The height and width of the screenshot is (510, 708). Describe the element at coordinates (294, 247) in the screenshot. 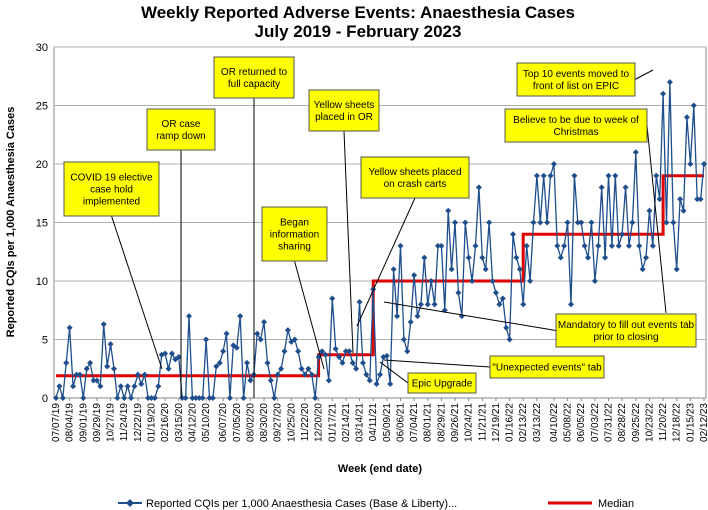

I see `annotation-text: sharing` at that location.